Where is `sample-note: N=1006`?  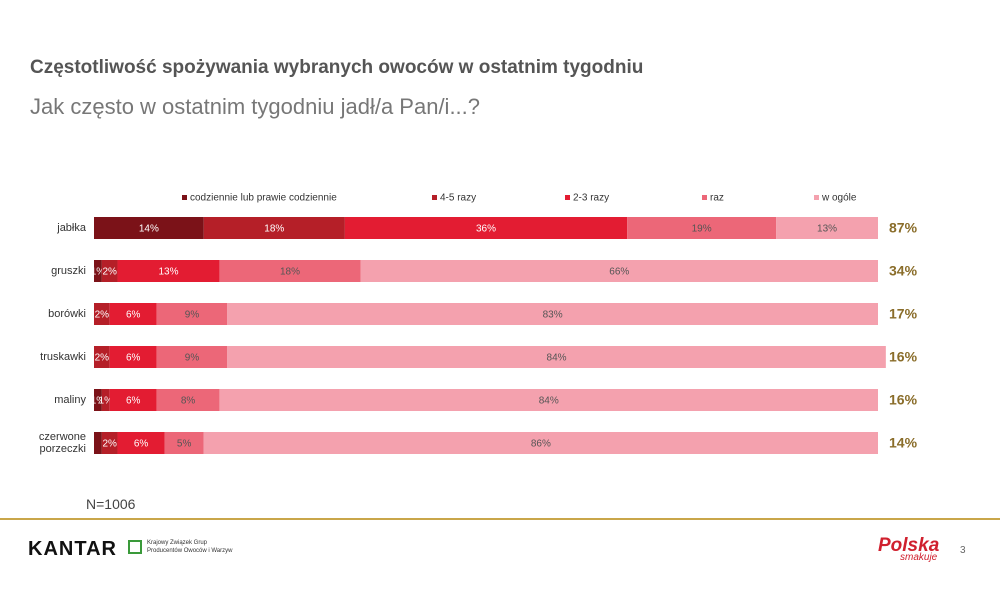 sample-note: N=1006 is located at coordinates (111, 504).